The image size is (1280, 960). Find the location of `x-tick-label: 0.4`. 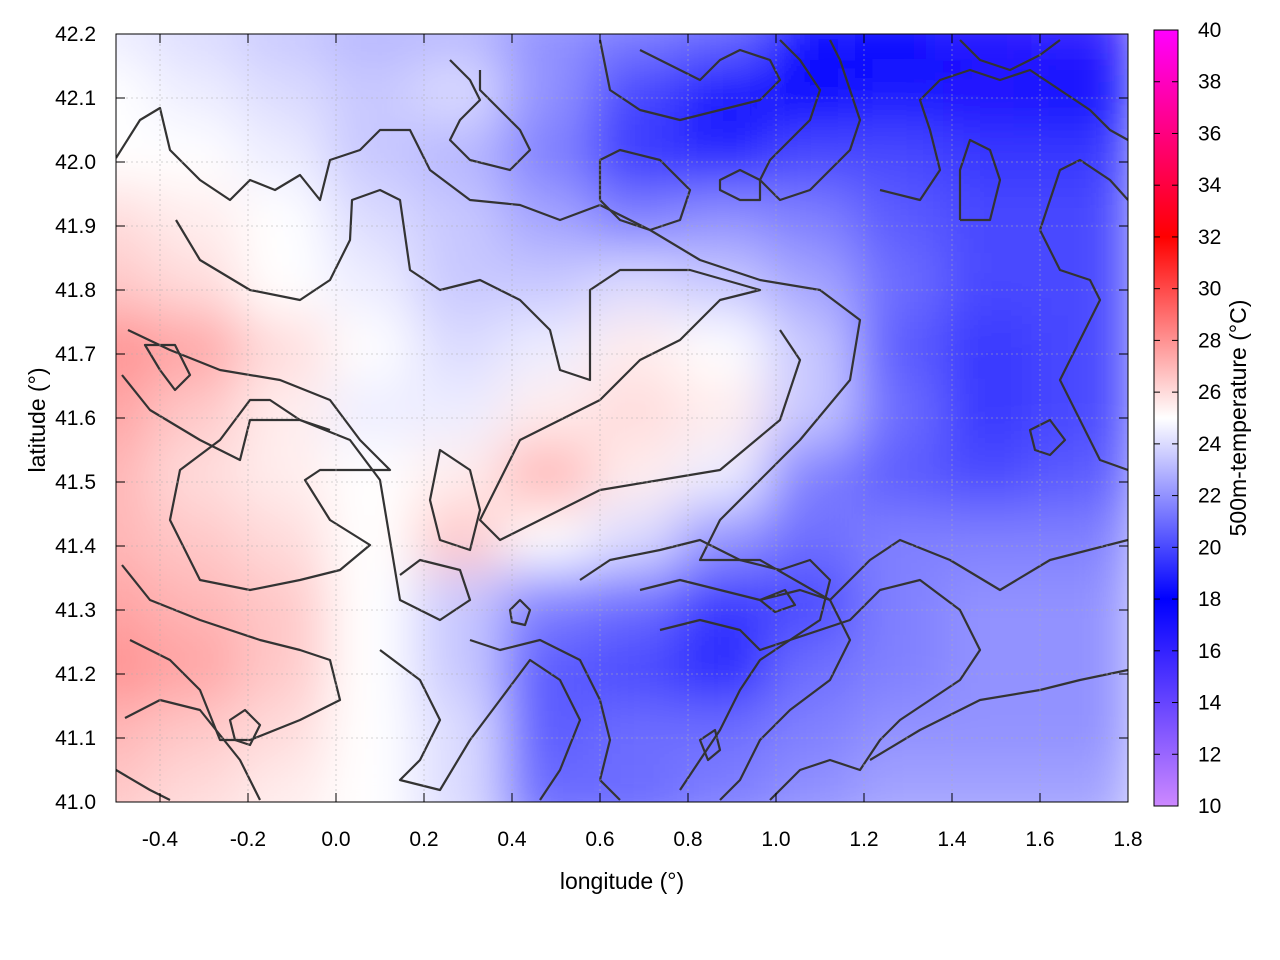

x-tick-label: 0.4 is located at coordinates (512, 839).